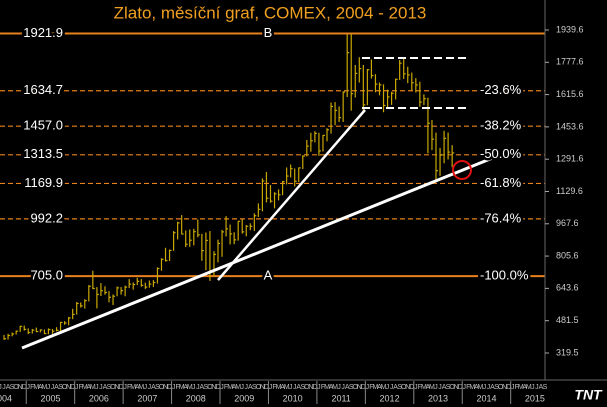  I want to click on x-tick-label: 2015, so click(535, 398).